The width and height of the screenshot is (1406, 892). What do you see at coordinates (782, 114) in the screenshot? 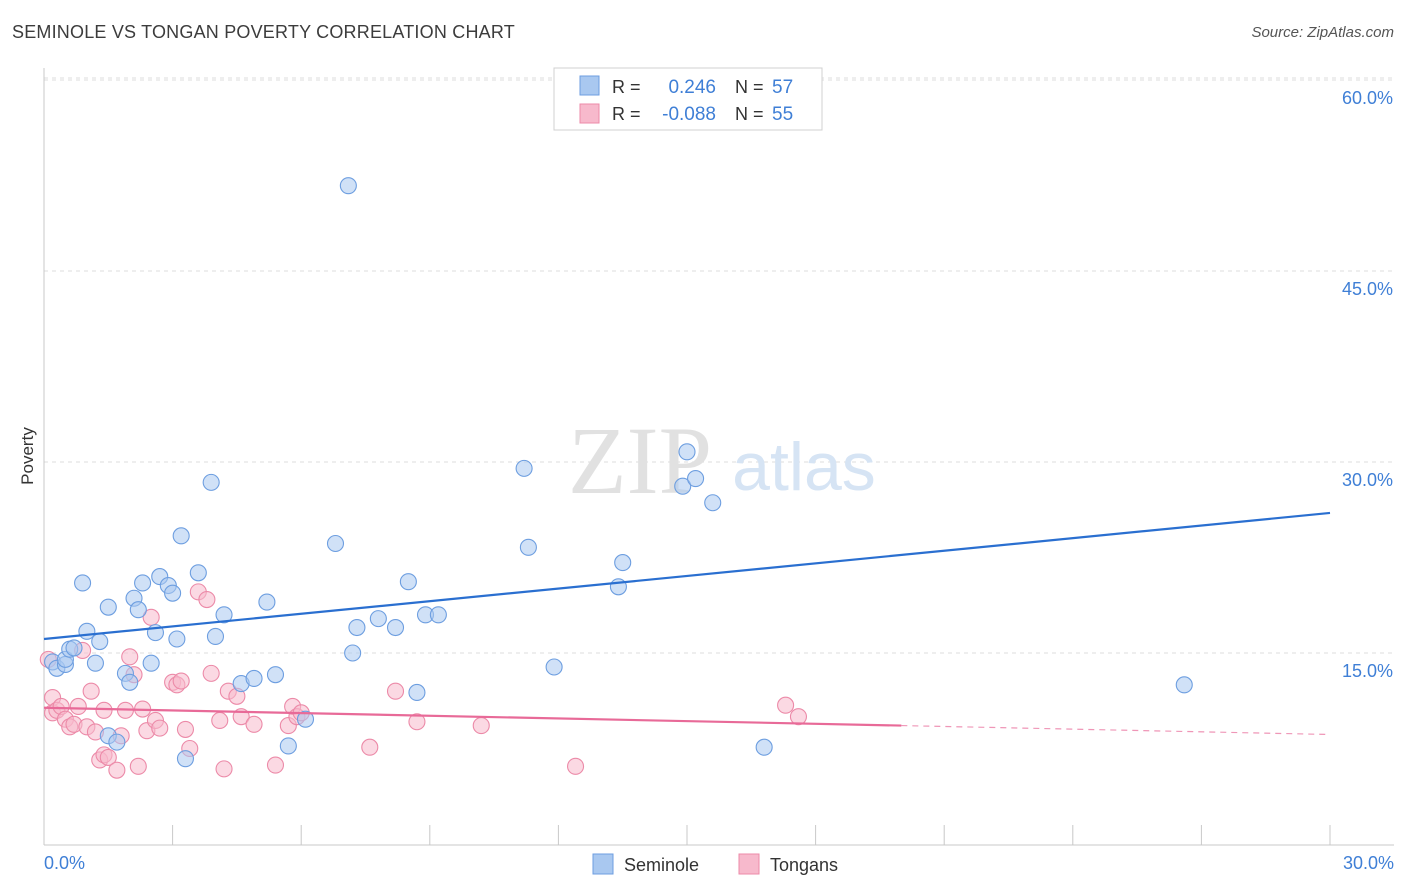
I see `tongans-n-value: 55` at bounding box center [782, 114].